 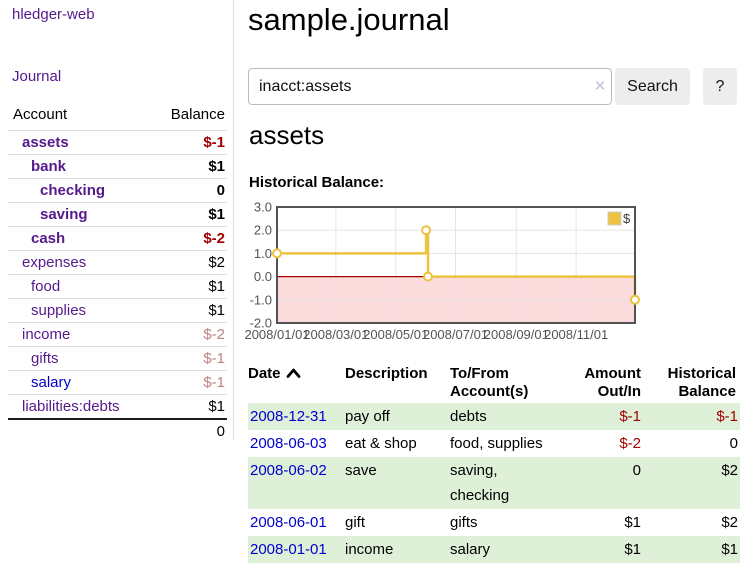 I want to click on page-title: sample.journal, so click(x=349, y=19).